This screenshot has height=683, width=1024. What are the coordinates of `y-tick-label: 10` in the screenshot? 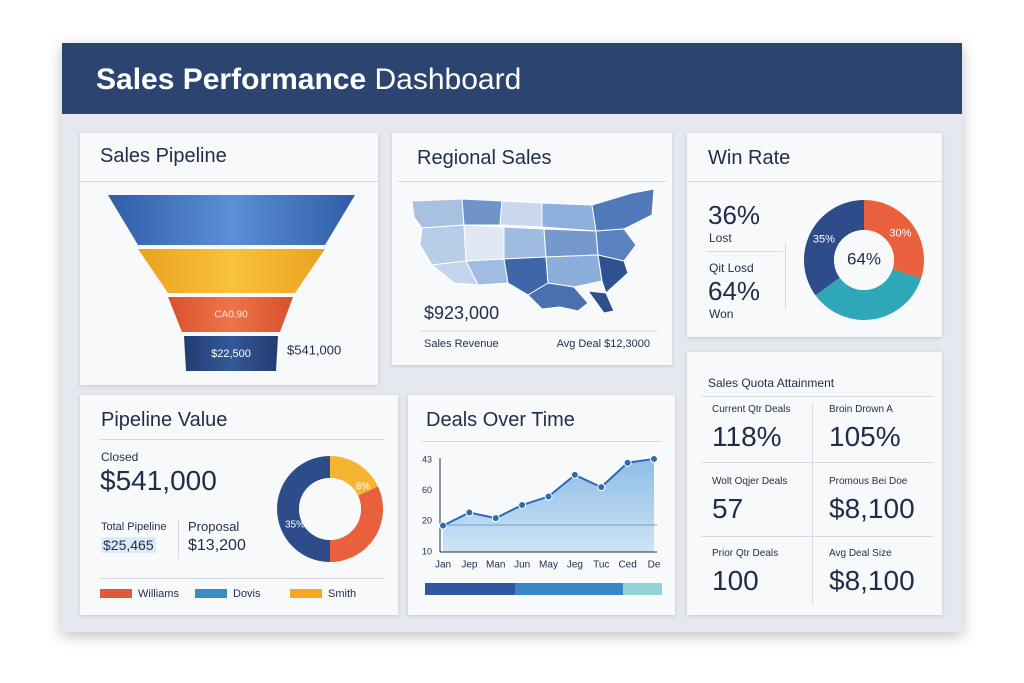 It's located at (427, 551).